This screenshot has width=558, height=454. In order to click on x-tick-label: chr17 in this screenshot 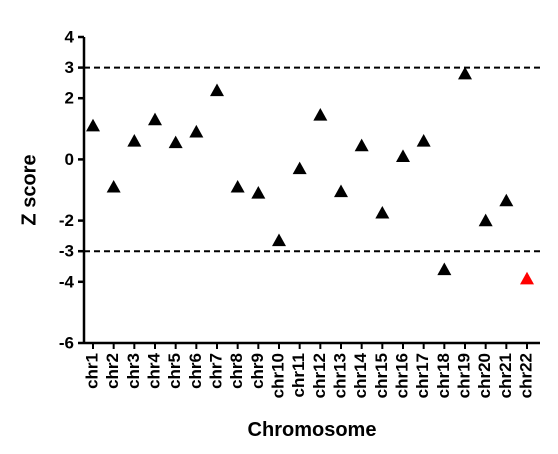, I will do `click(422, 375)`.